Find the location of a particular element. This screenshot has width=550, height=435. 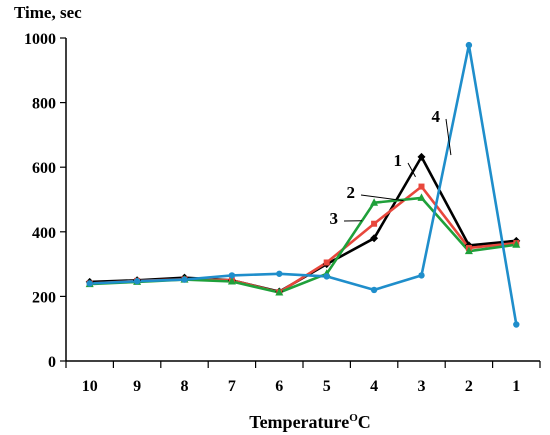

series-label-1: 1 is located at coordinates (398, 160).